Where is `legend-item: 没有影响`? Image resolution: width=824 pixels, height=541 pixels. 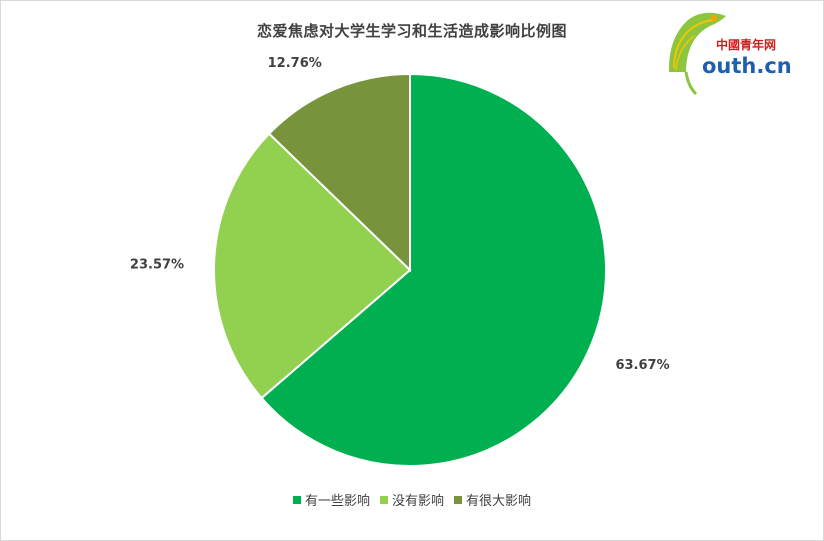 legend-item: 没有影响 is located at coordinates (411, 499).